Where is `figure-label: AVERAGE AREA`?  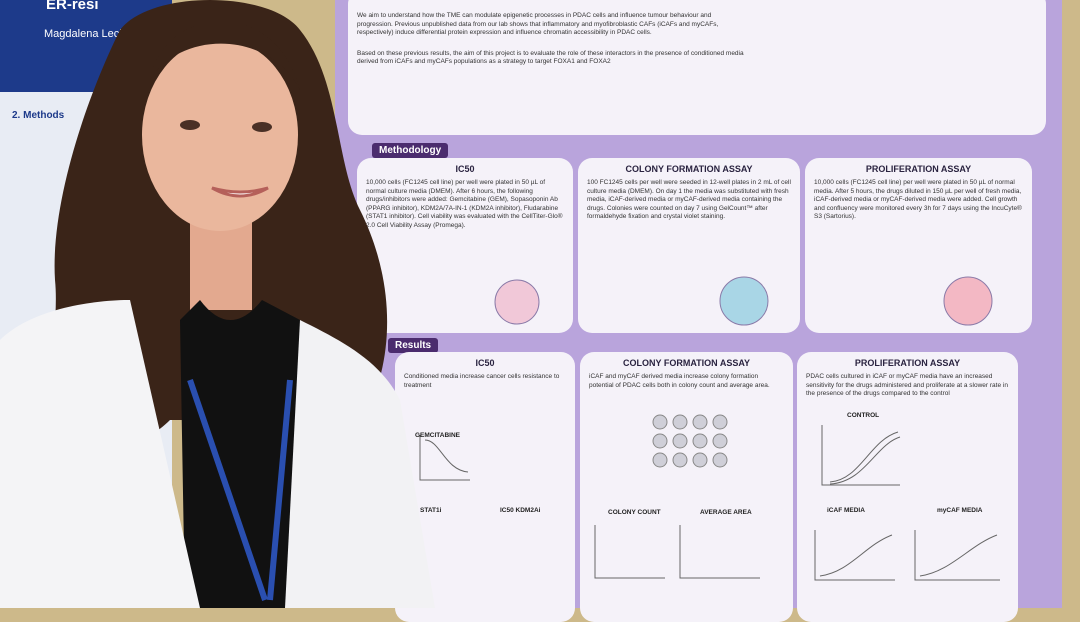
figure-label: AVERAGE AREA is located at coordinates (726, 512).